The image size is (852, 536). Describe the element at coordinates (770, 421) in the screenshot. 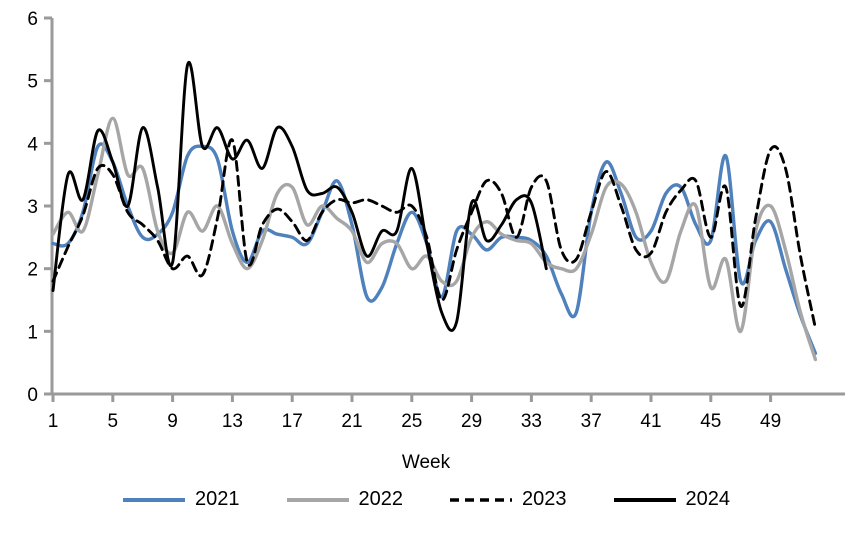

I see `x-tick-label: 49` at that location.